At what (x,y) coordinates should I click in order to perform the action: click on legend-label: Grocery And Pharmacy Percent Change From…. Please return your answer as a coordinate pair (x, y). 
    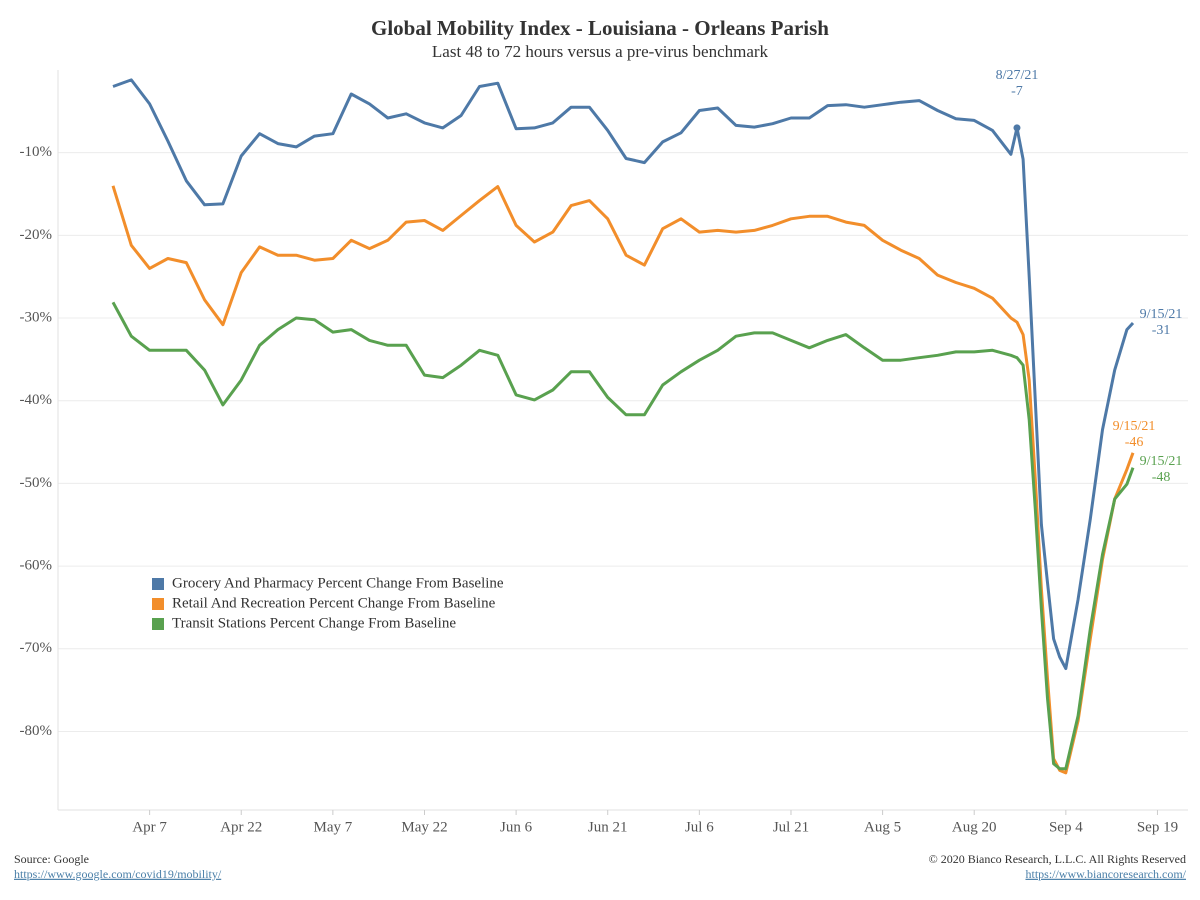
    Looking at the image, I should click on (338, 583).